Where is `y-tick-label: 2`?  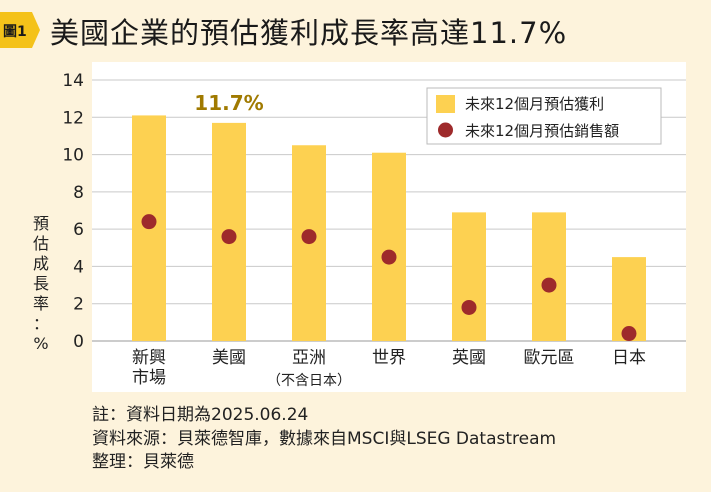
y-tick-label: 2 is located at coordinates (78, 305).